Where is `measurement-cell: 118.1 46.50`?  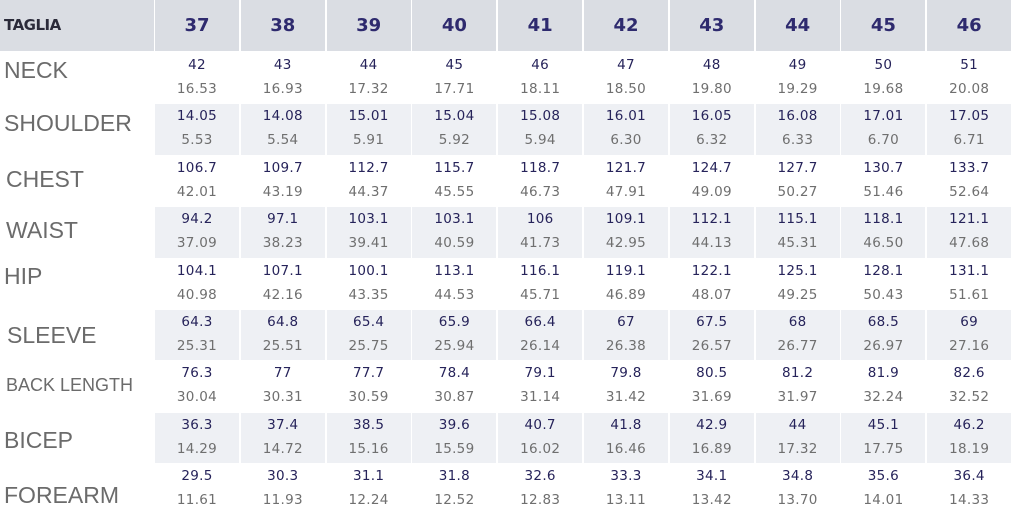
measurement-cell: 118.1 46.50 is located at coordinates (883, 232).